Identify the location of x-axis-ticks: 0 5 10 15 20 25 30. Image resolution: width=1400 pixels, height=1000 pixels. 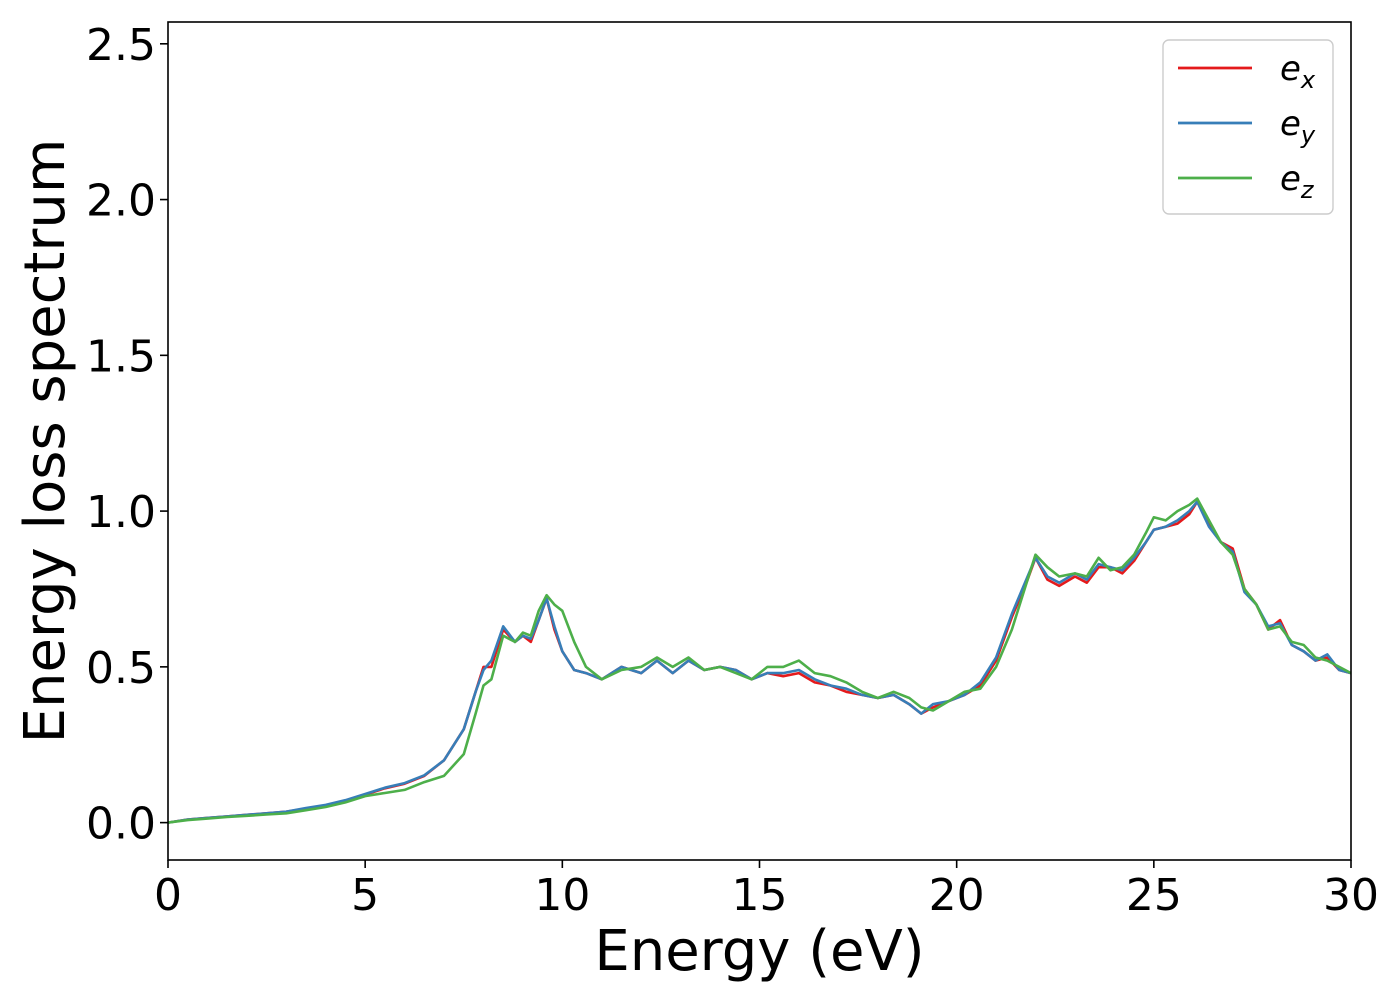
(766, 890).